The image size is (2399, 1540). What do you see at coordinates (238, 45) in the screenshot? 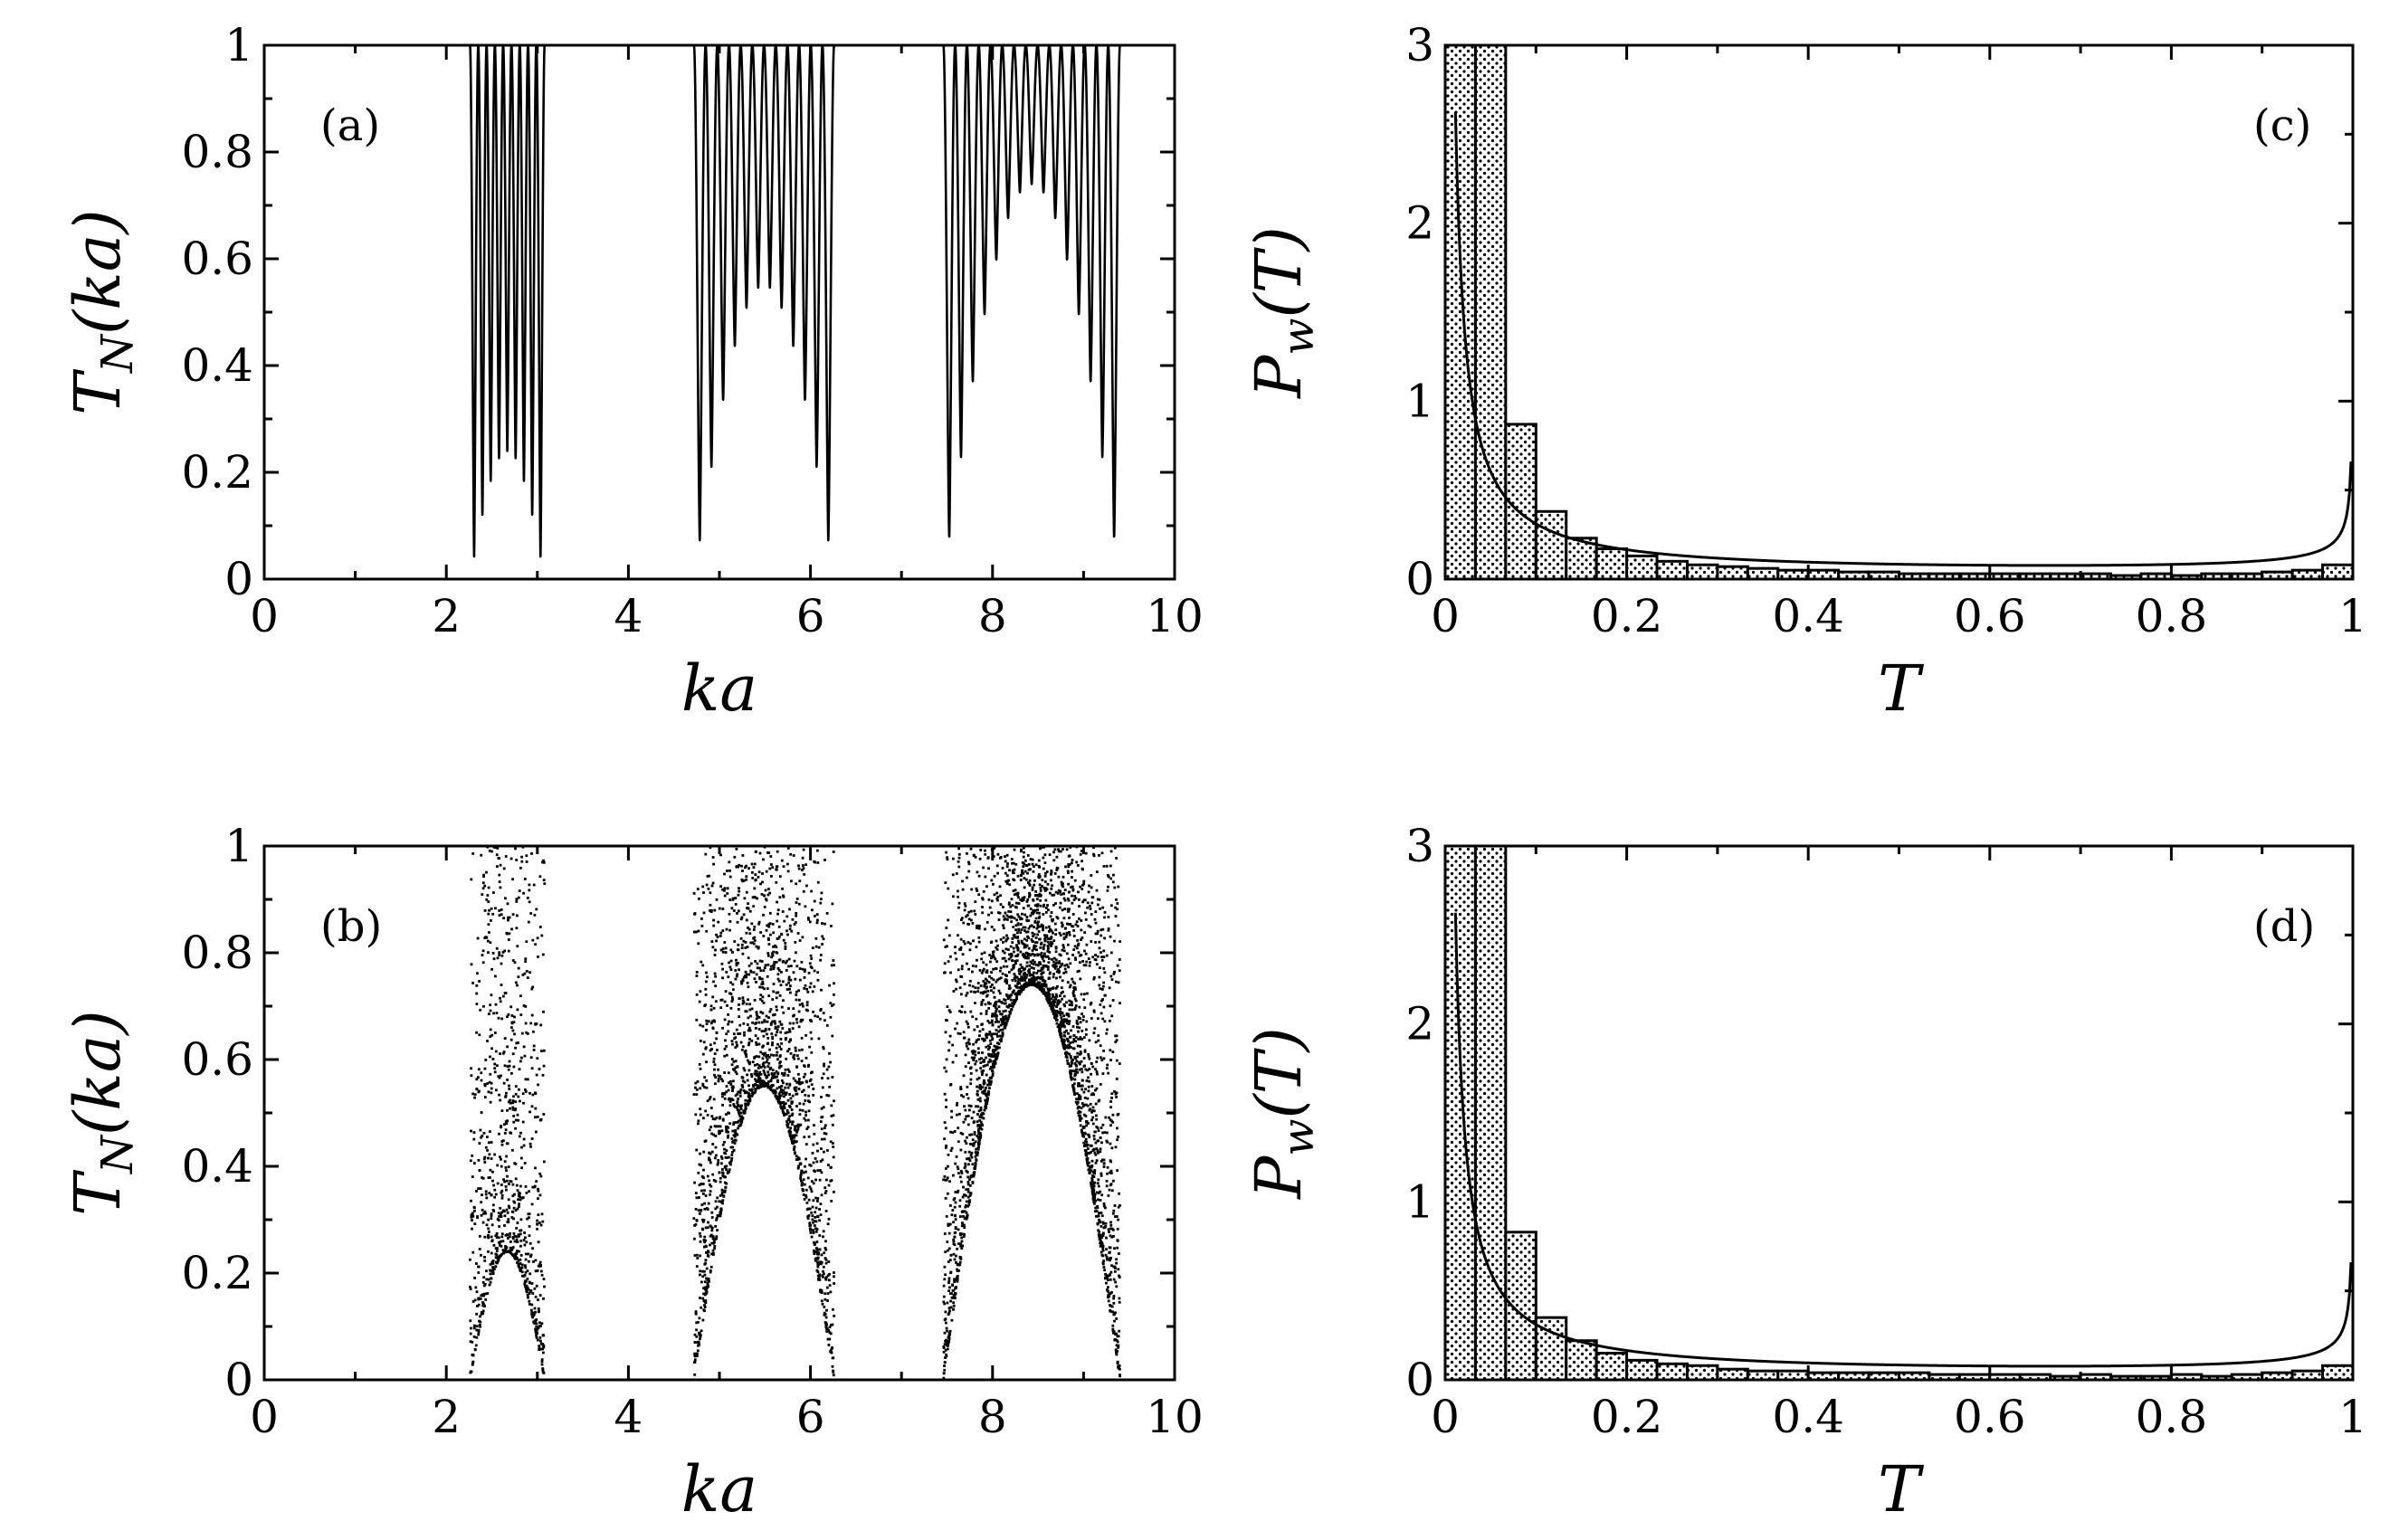
I see `y-tick-label: 1` at bounding box center [238, 45].